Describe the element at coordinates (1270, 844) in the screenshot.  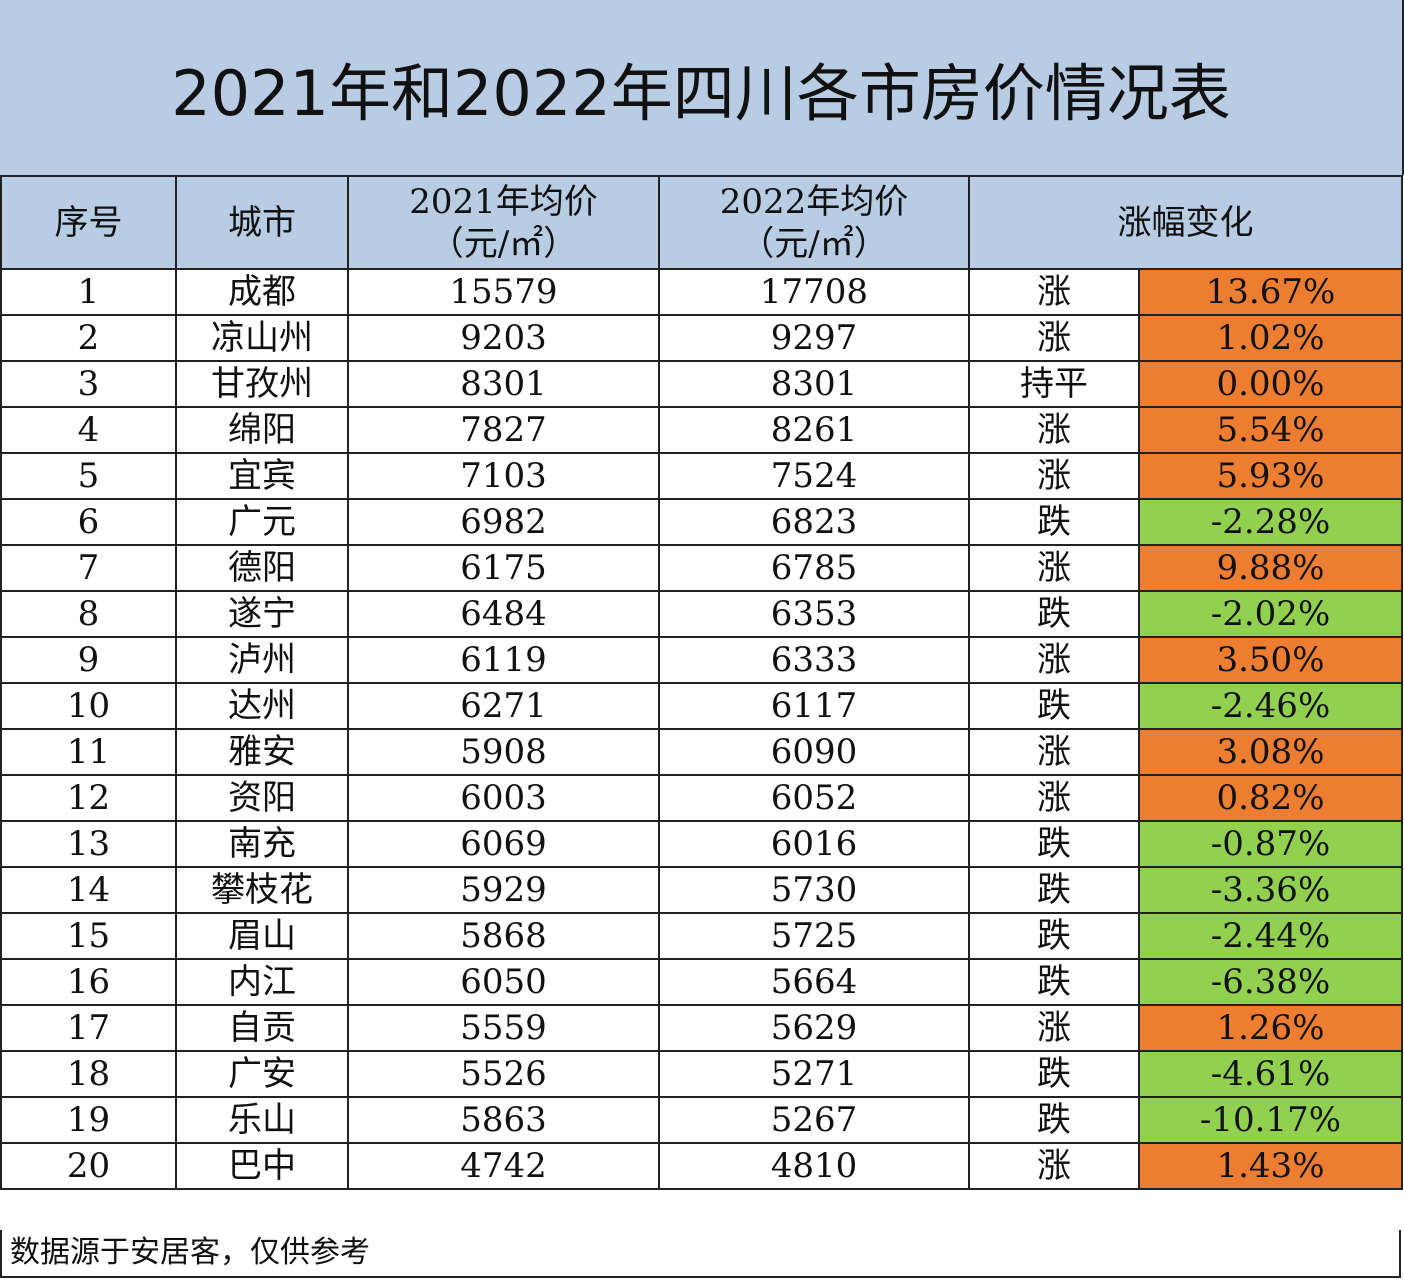
I see `change: -0.87%` at that location.